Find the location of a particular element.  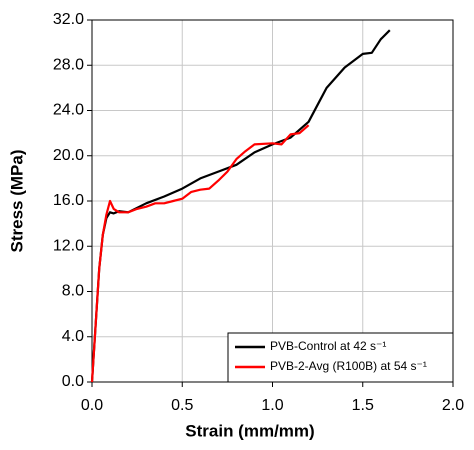

y-tick-label: 8.0 is located at coordinates (73, 291).